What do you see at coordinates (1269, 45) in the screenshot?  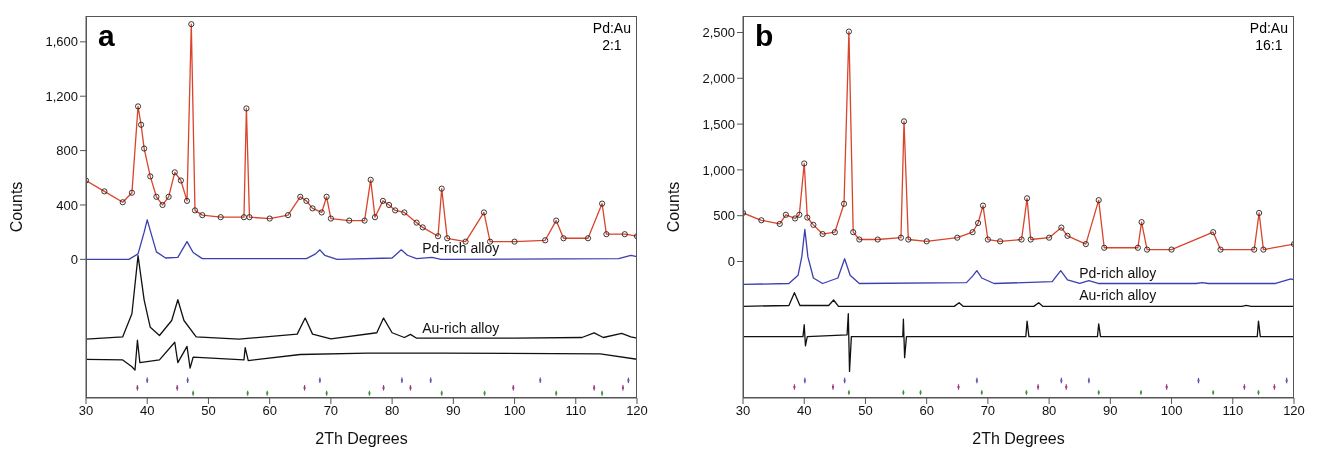 I see `annotation: 16:1` at bounding box center [1269, 45].